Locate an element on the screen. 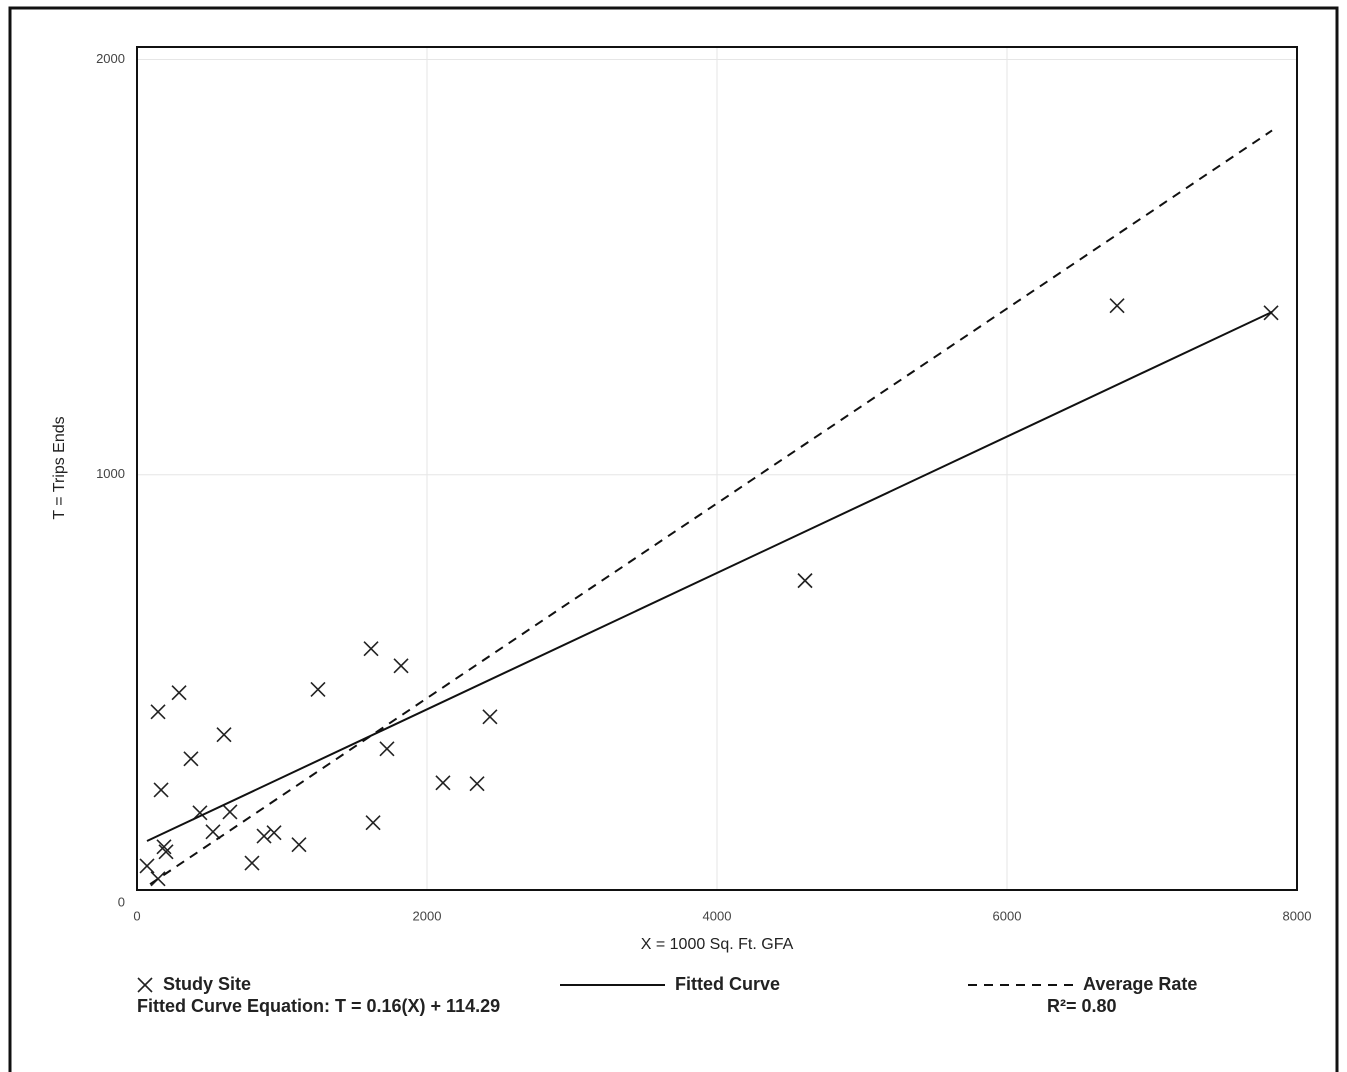  x-tick-label: 4000 is located at coordinates (717, 915).